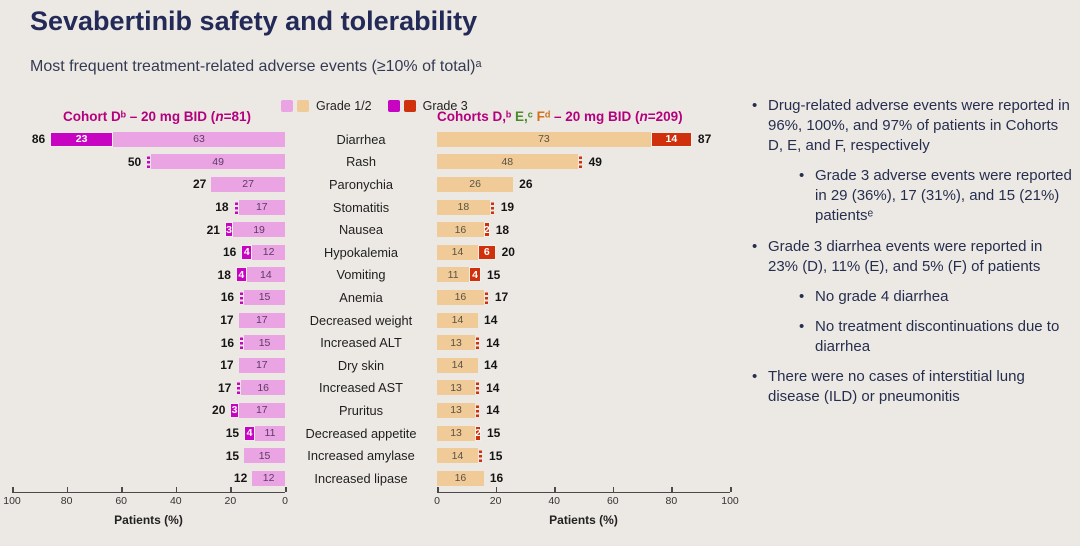 The width and height of the screenshot is (1080, 546). I want to click on right-bar: 14 15, so click(583, 456).